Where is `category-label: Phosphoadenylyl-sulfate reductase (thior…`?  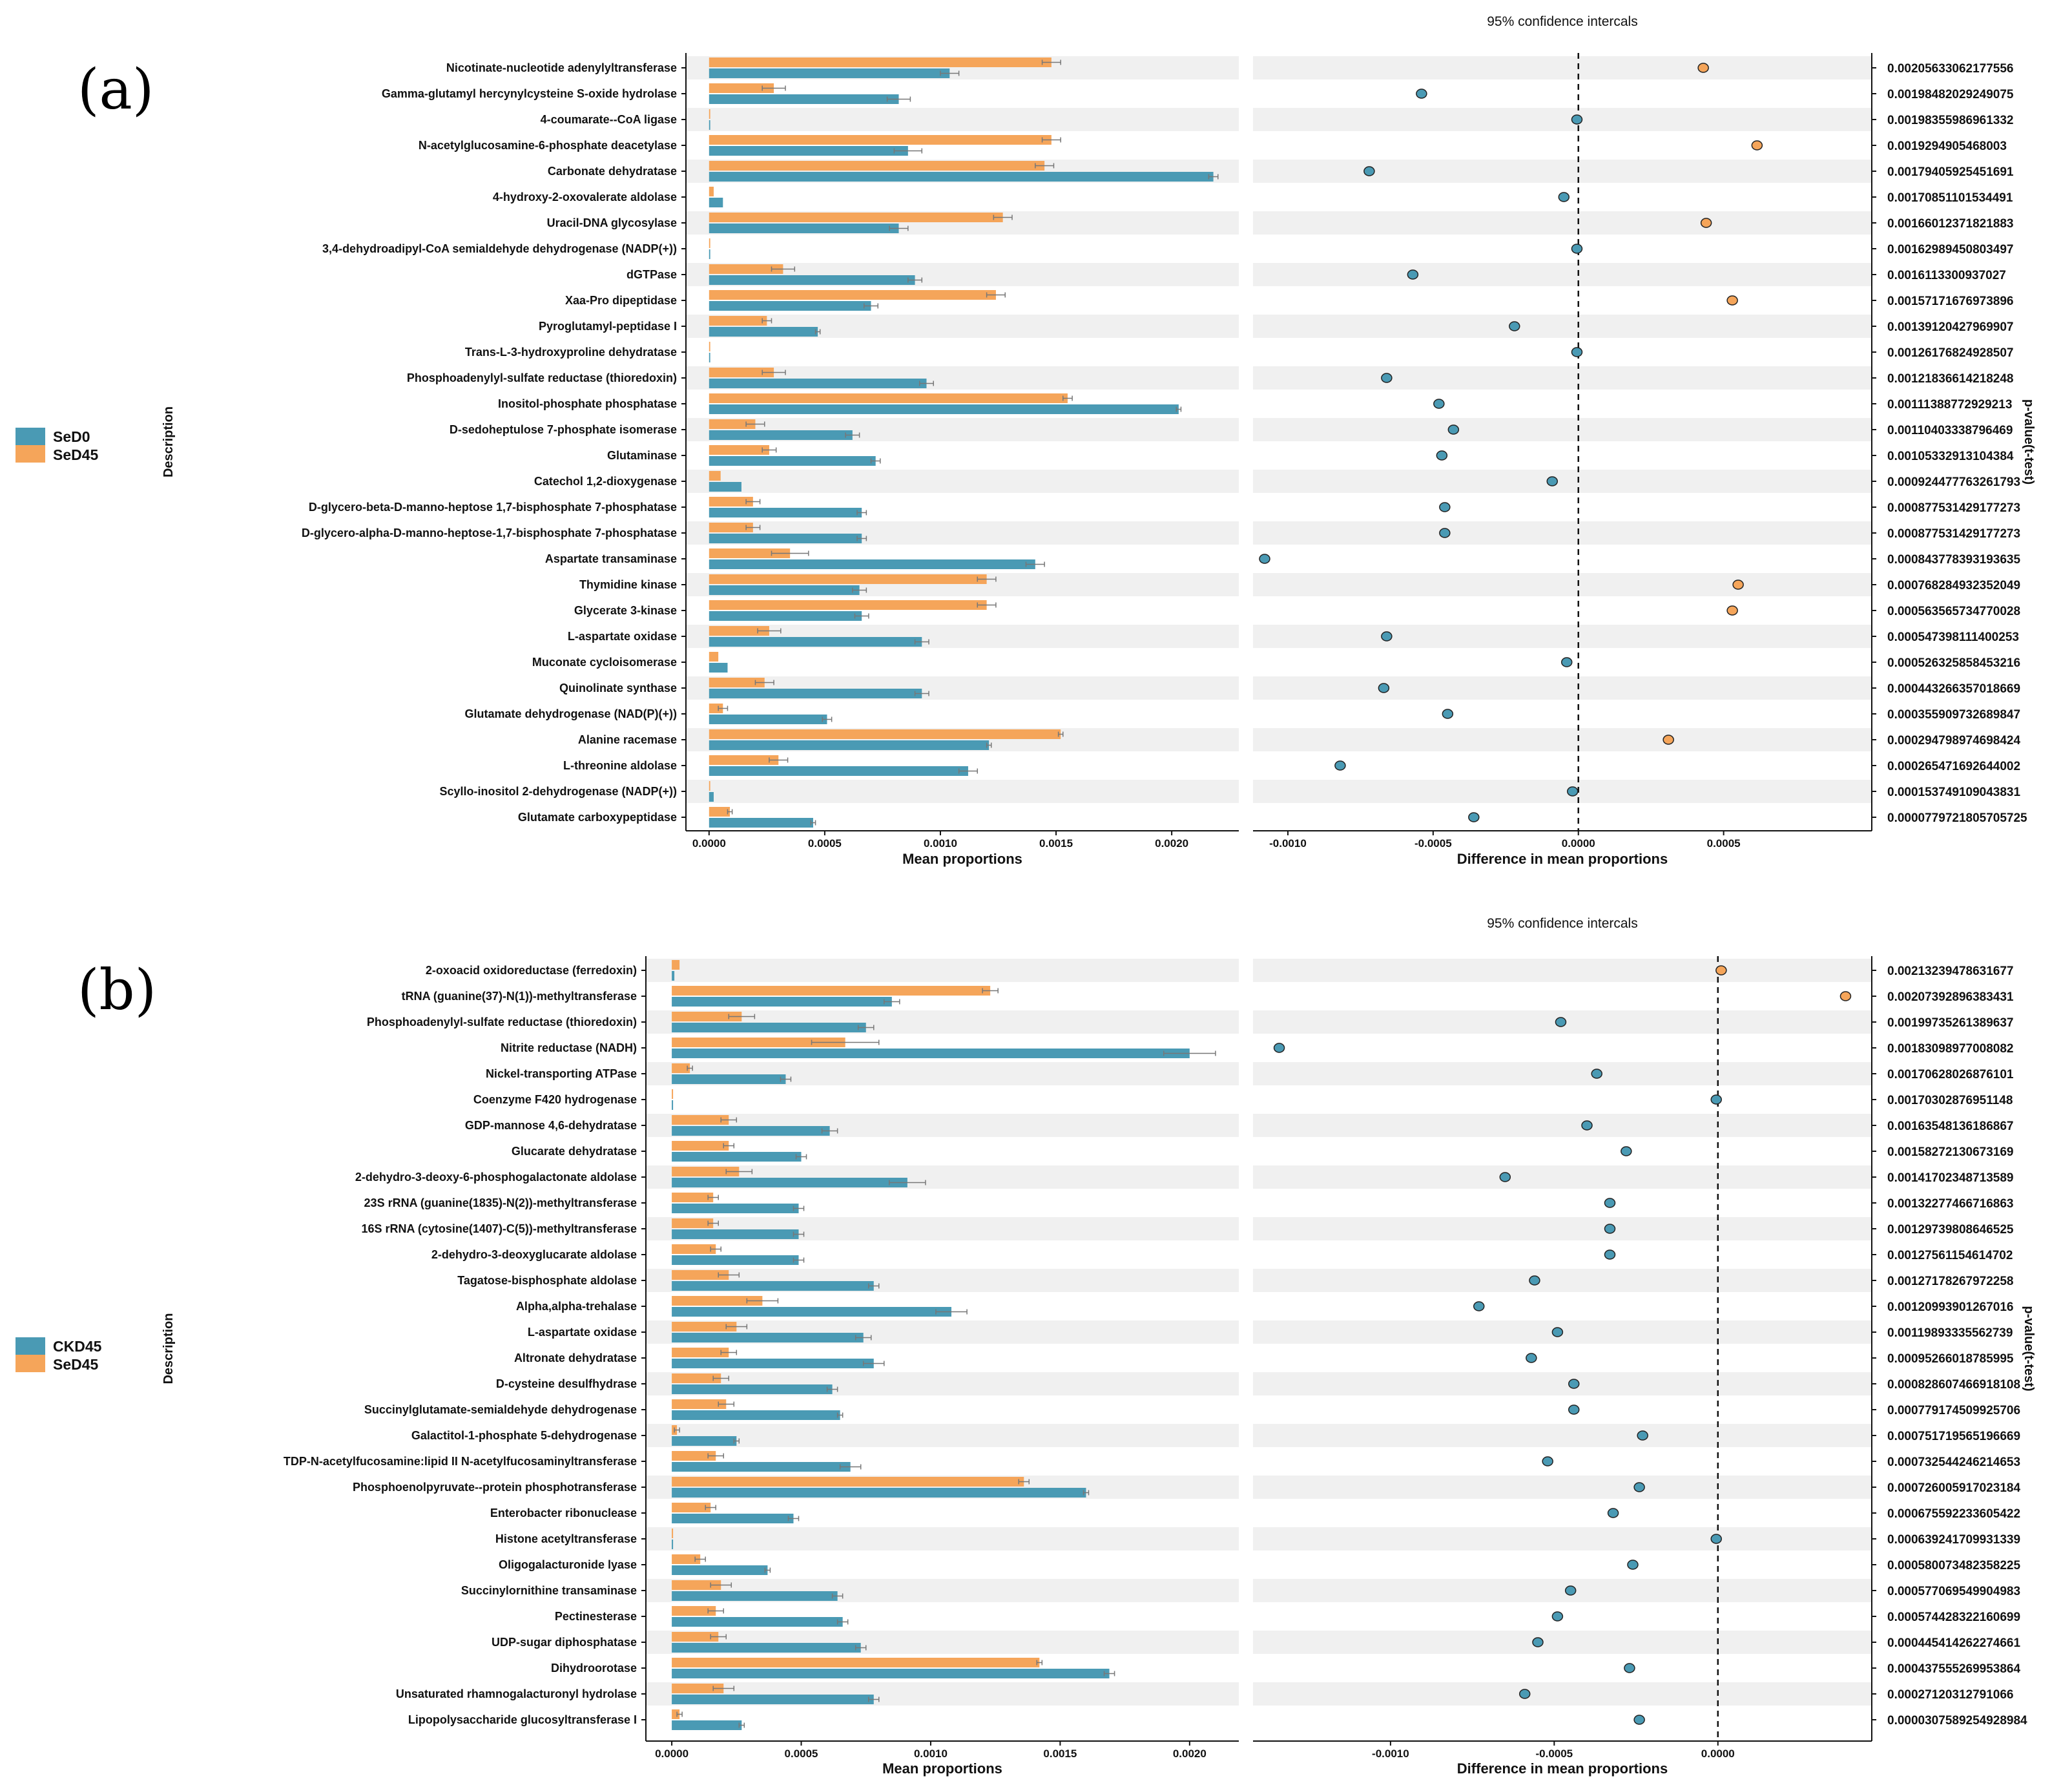
category-label: Phosphoadenylyl-sulfate reductase (thior… is located at coordinates (542, 377).